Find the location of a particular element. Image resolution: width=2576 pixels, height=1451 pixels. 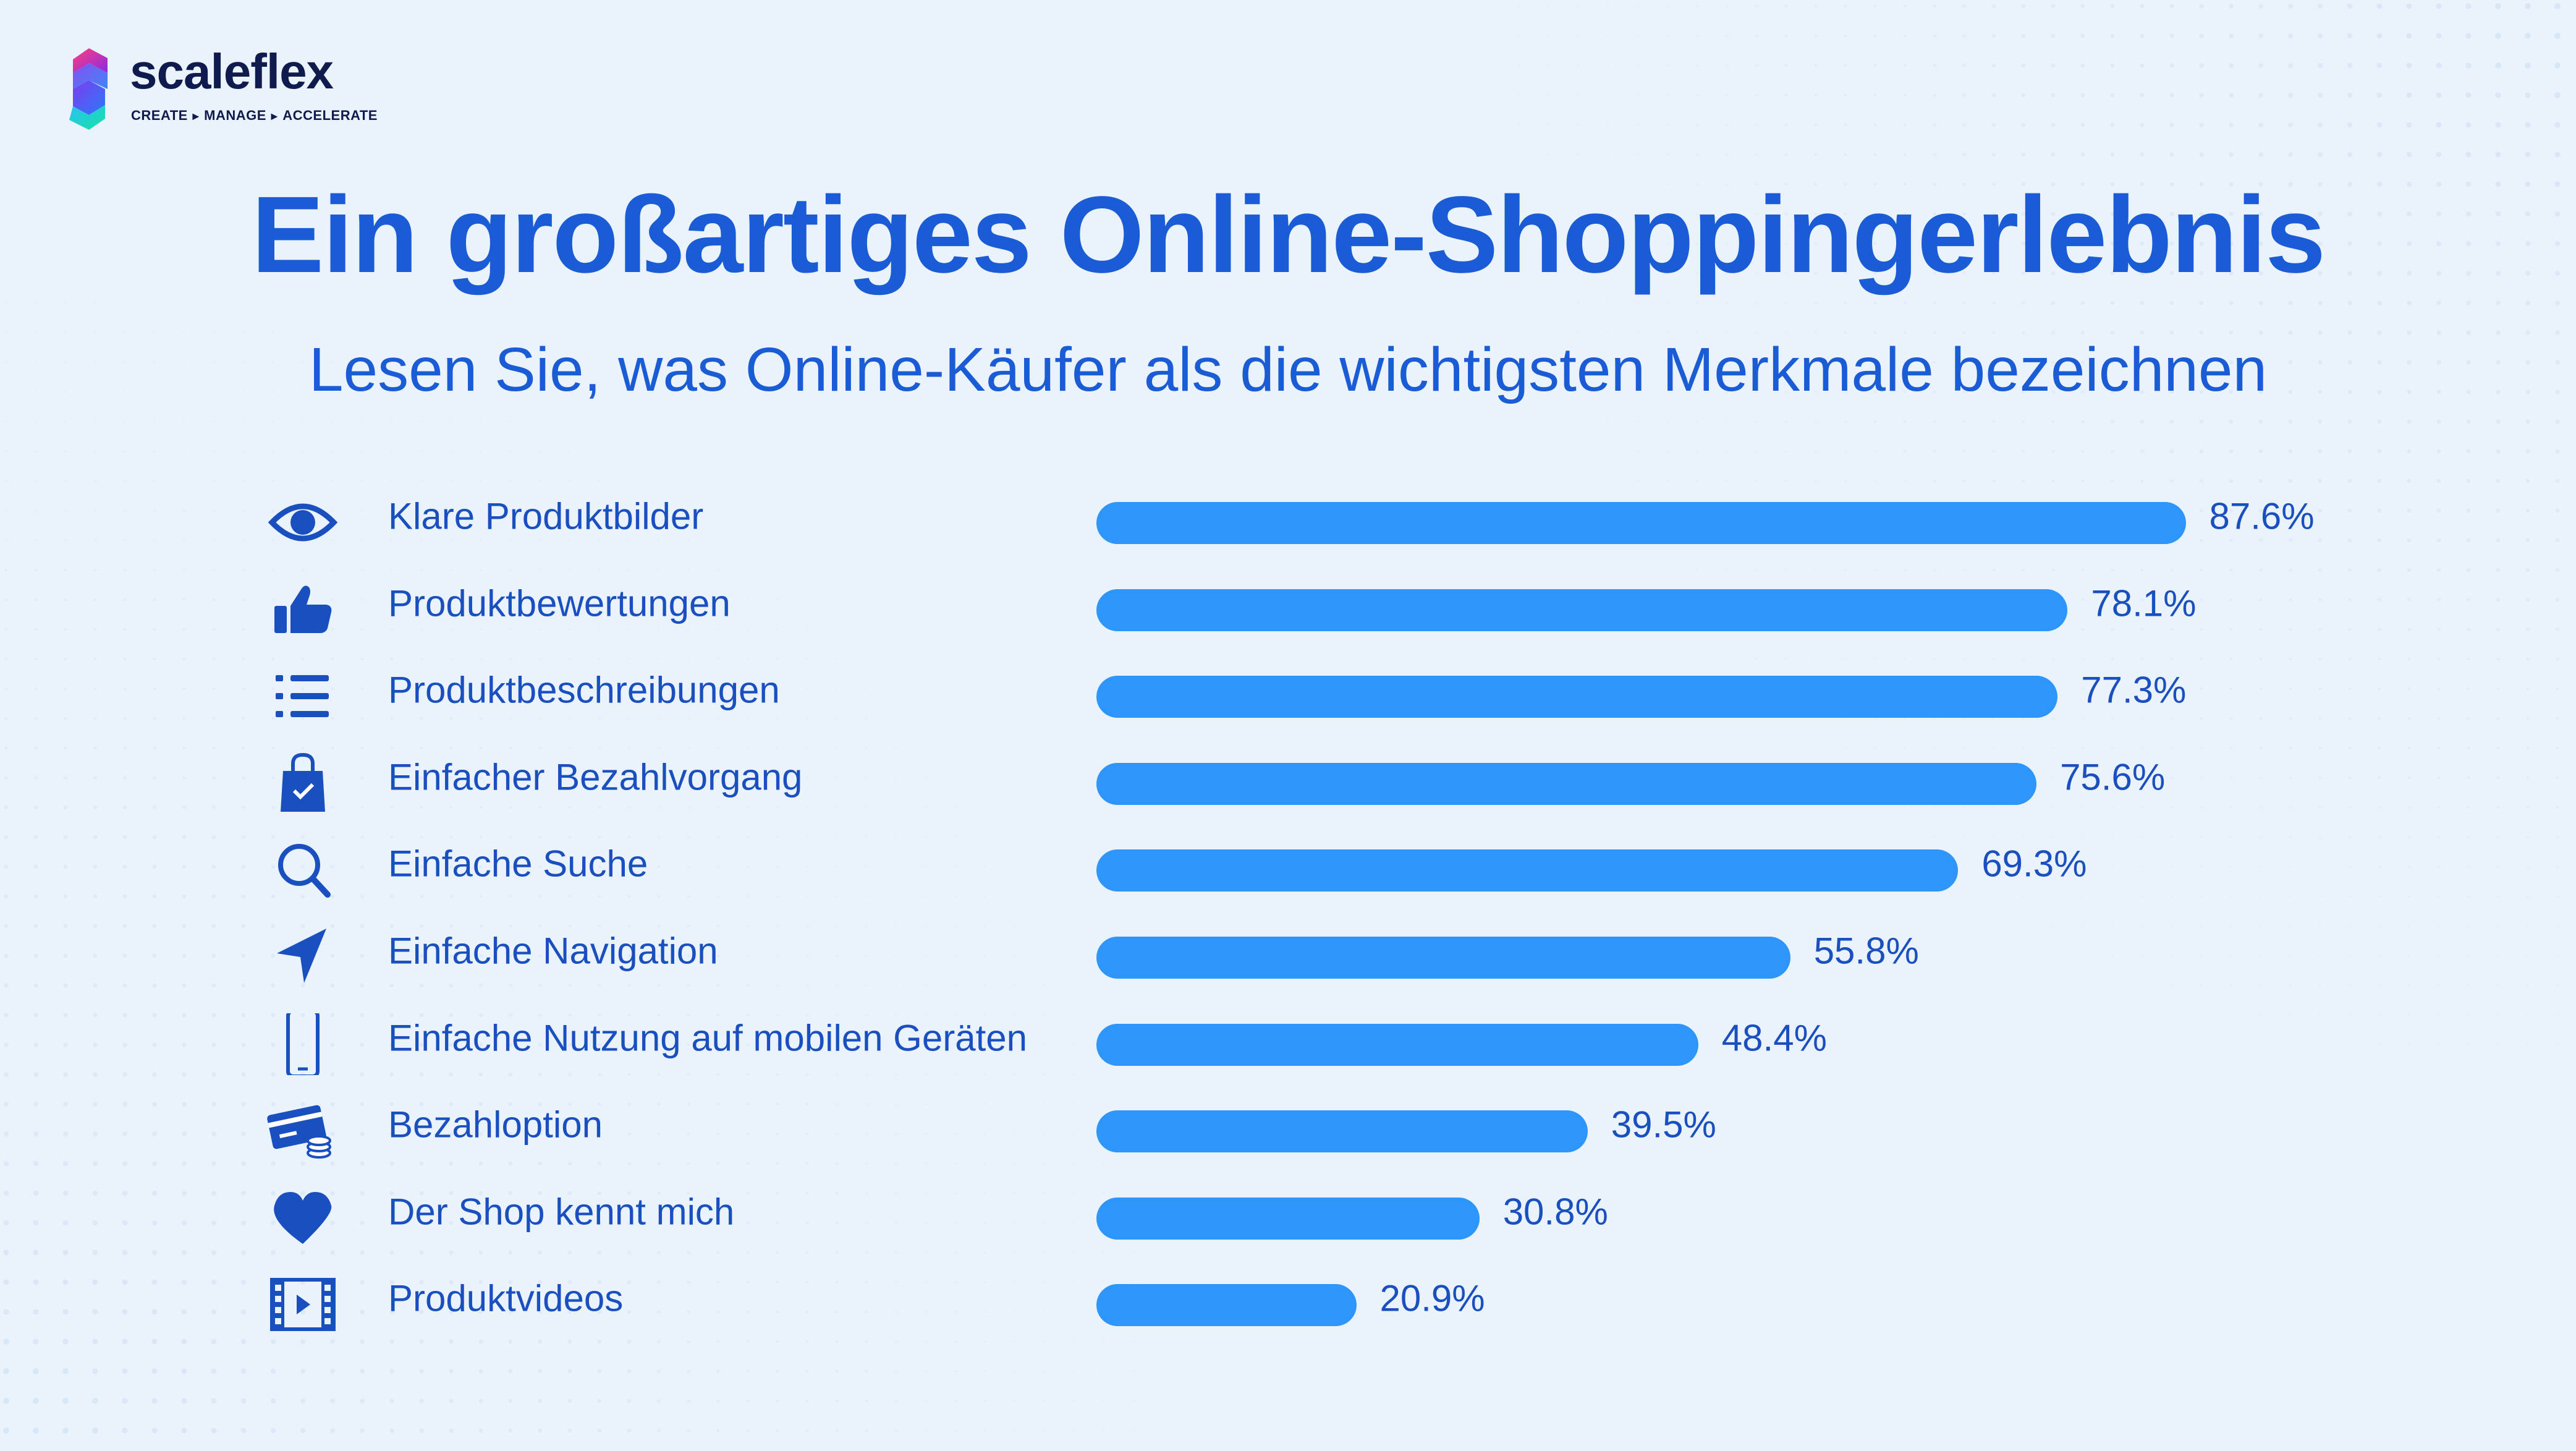

tagline-word: MANAGE is located at coordinates (235, 115).